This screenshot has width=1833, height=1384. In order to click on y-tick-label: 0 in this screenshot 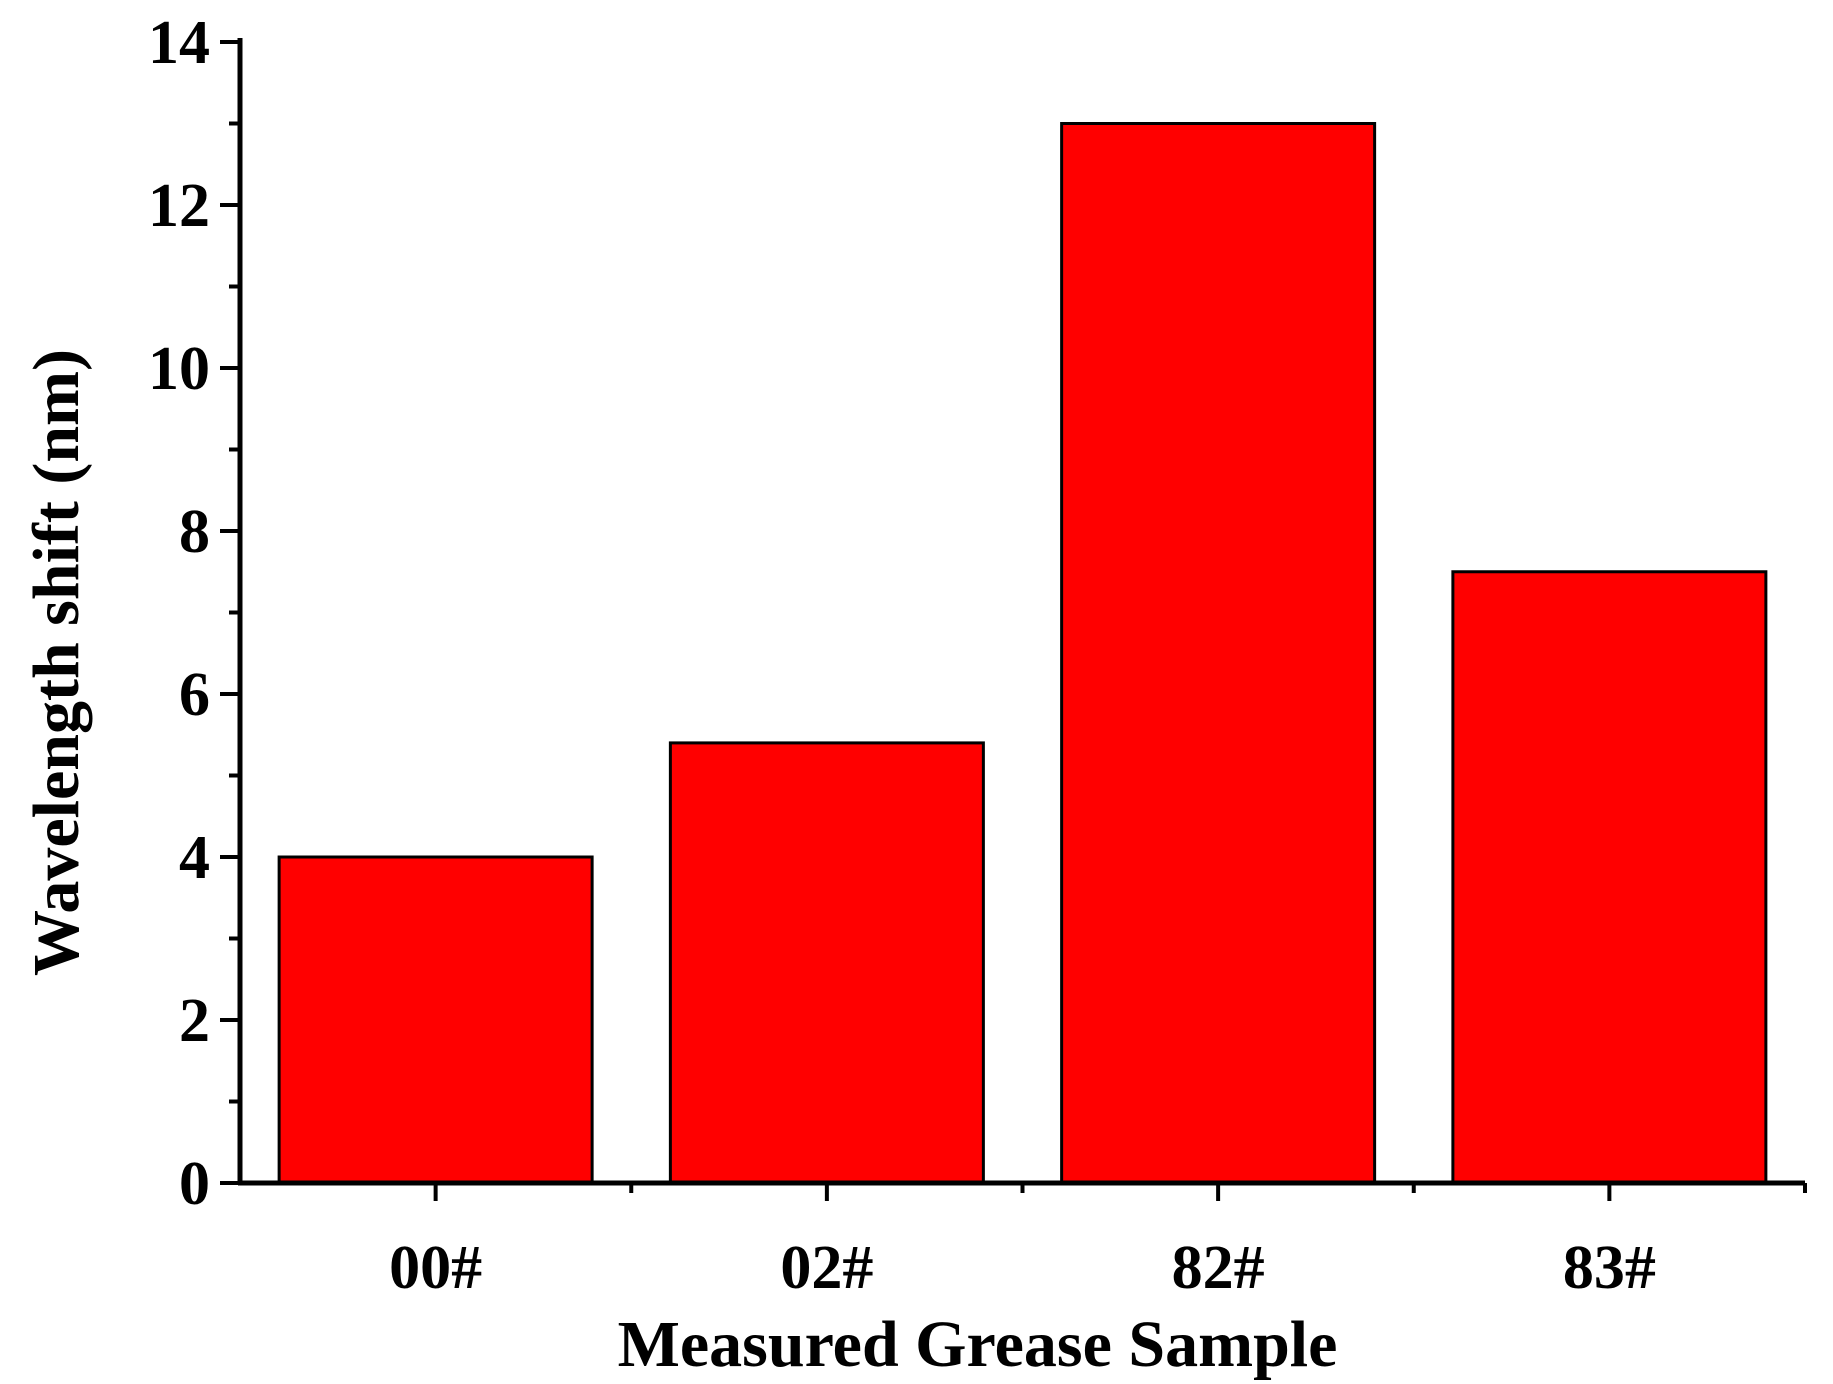, I will do `click(194, 1184)`.